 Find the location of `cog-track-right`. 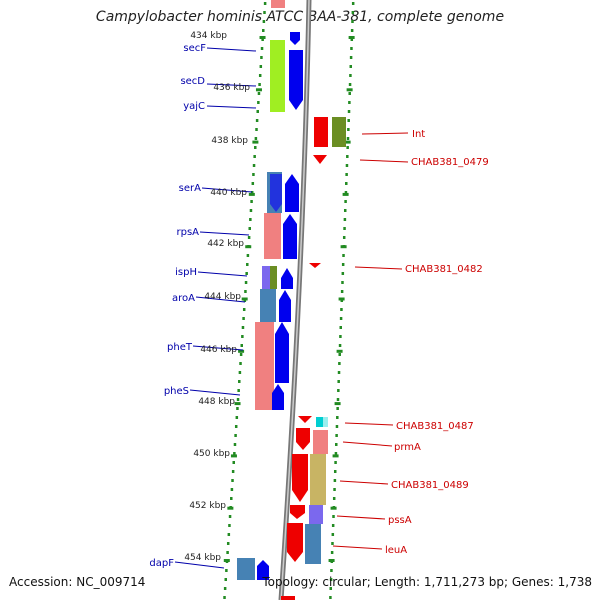

cog-track-right is located at coordinates (325, 340).